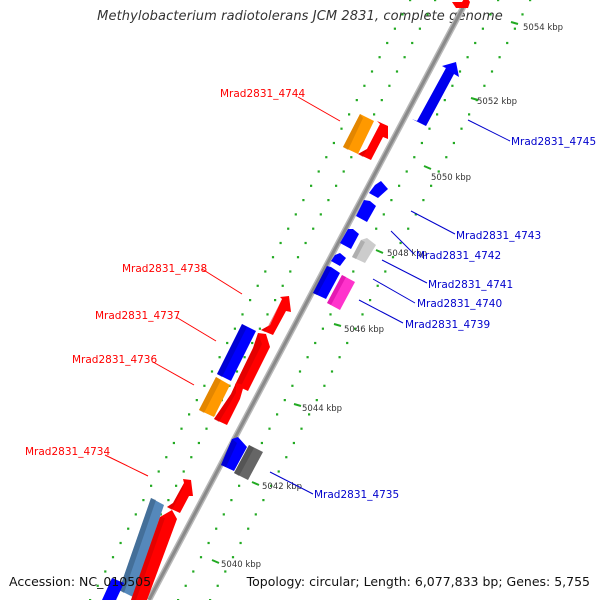 Image resolution: width=600 pixels, height=600 pixels. I want to click on gene-mrad2831-4741-gray, so click(364, 250).